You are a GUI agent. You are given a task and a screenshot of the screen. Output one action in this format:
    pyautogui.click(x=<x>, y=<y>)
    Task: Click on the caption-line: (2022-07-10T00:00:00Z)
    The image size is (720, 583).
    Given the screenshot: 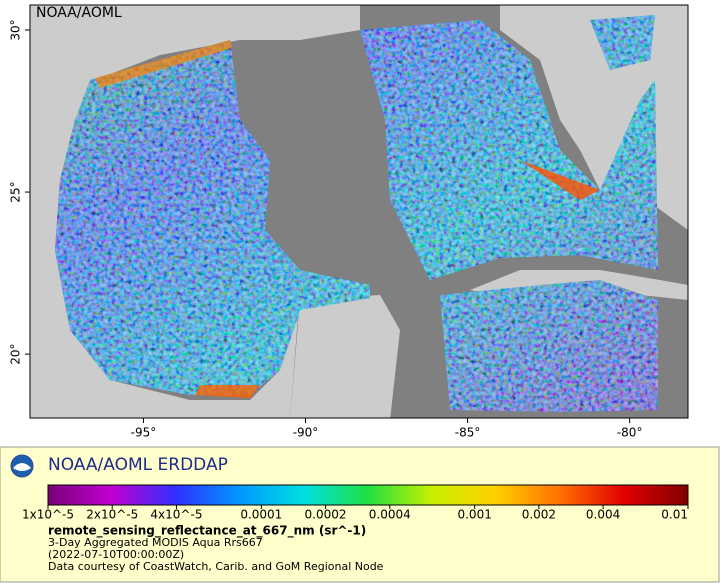 What is the action you would take?
    pyautogui.click(x=116, y=554)
    